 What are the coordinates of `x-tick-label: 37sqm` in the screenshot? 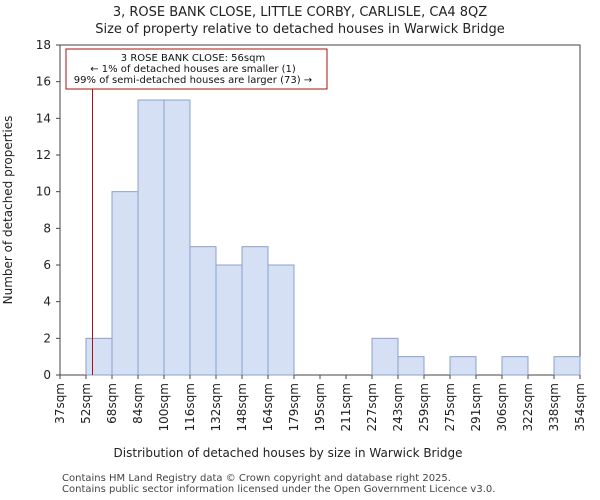 It's located at (60, 403).